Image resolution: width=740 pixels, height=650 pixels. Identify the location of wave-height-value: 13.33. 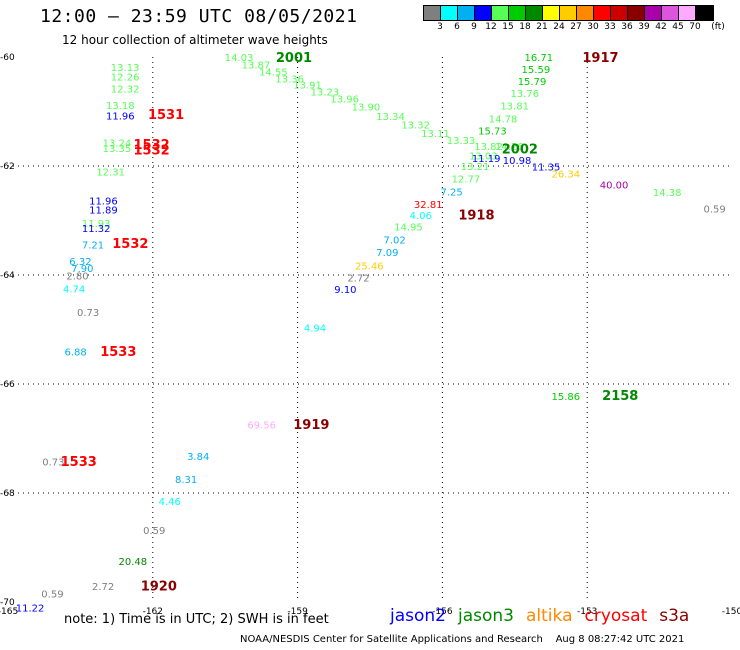
(461, 141).